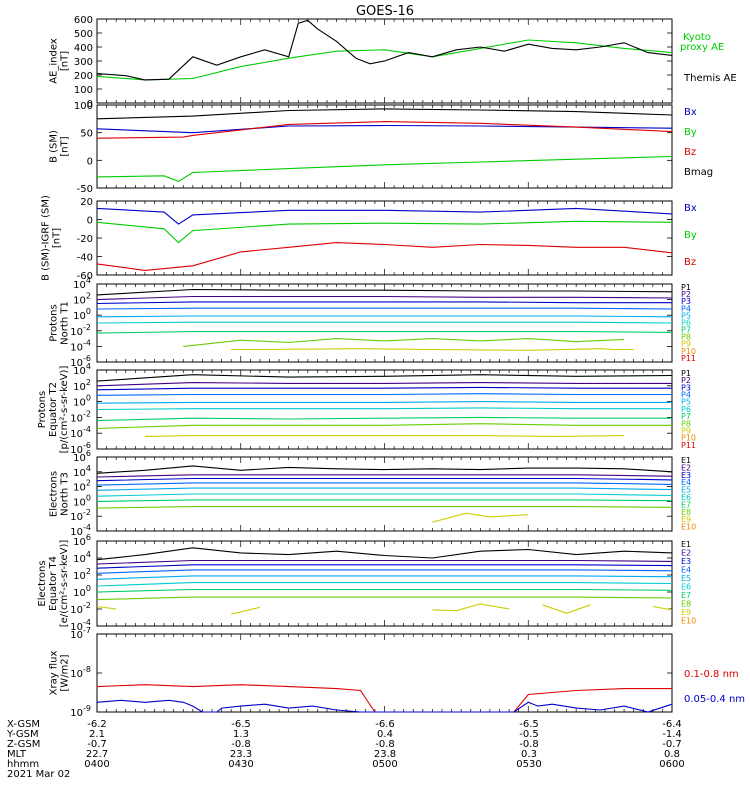  Describe the element at coordinates (83, 20) in the screenshot. I see `y-tick-label: 600` at that location.